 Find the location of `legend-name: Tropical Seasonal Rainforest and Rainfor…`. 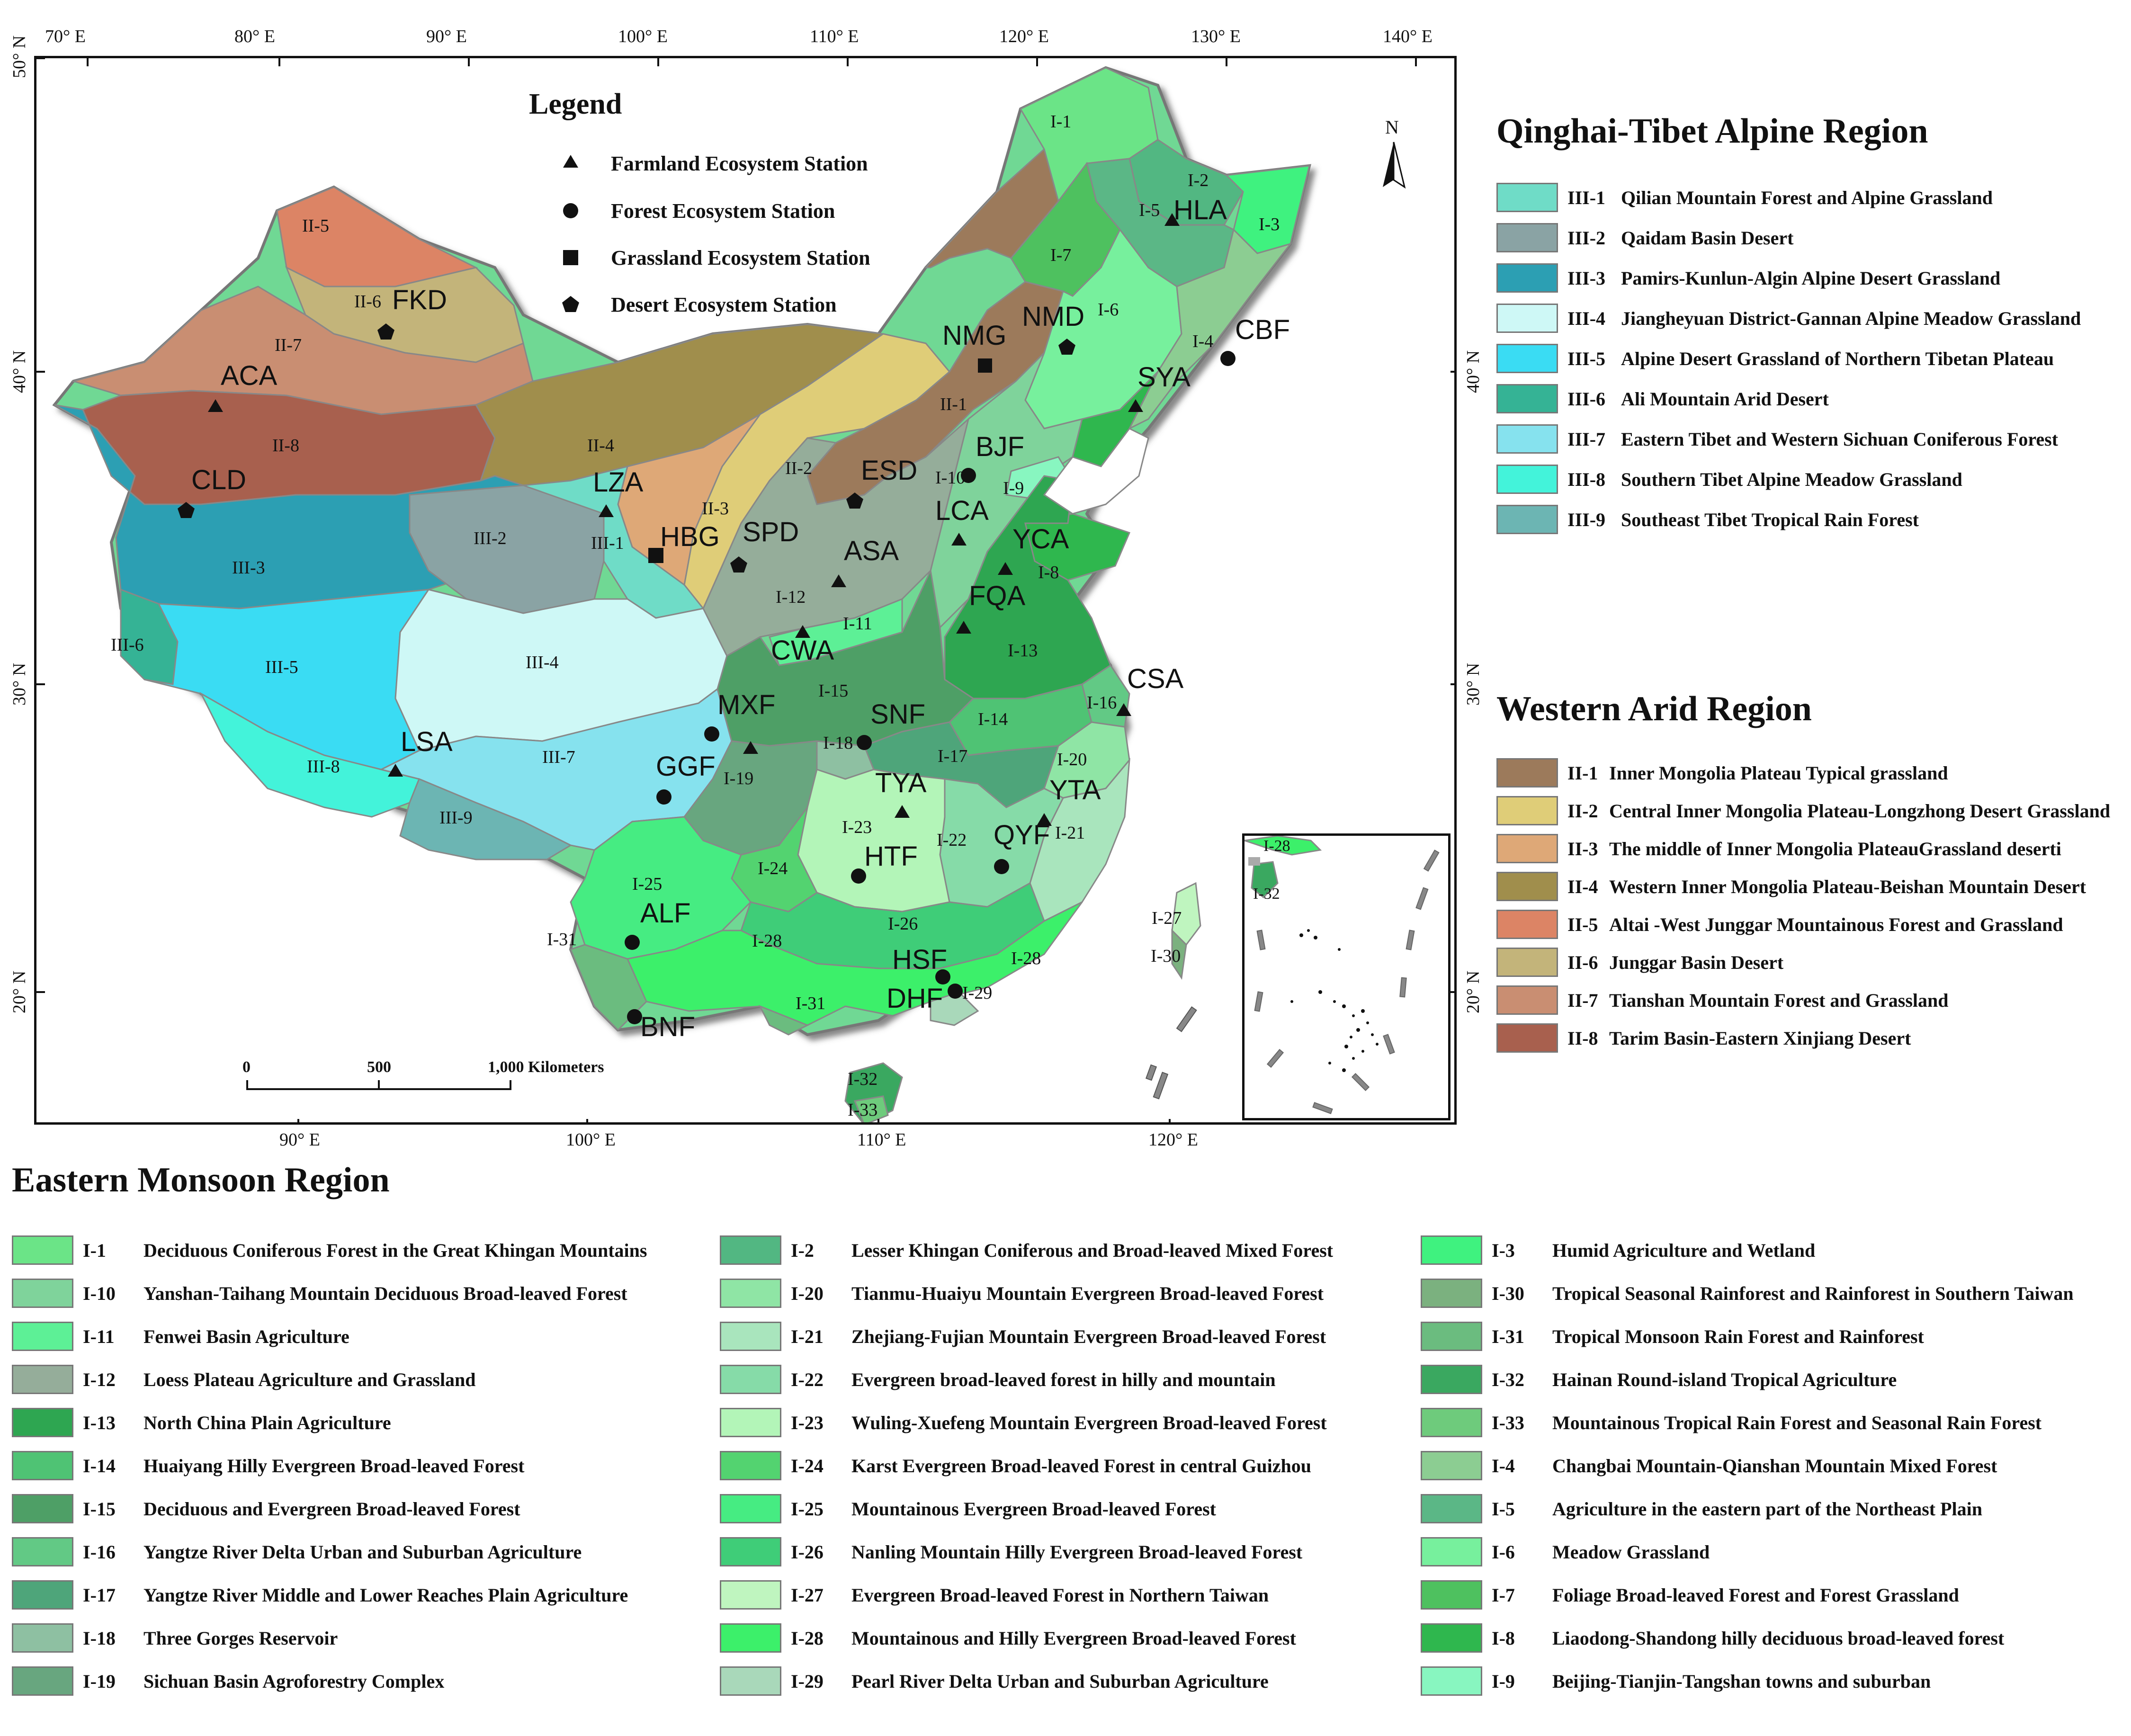

legend-name: Tropical Seasonal Rainforest and Rainfor… is located at coordinates (1813, 1293).